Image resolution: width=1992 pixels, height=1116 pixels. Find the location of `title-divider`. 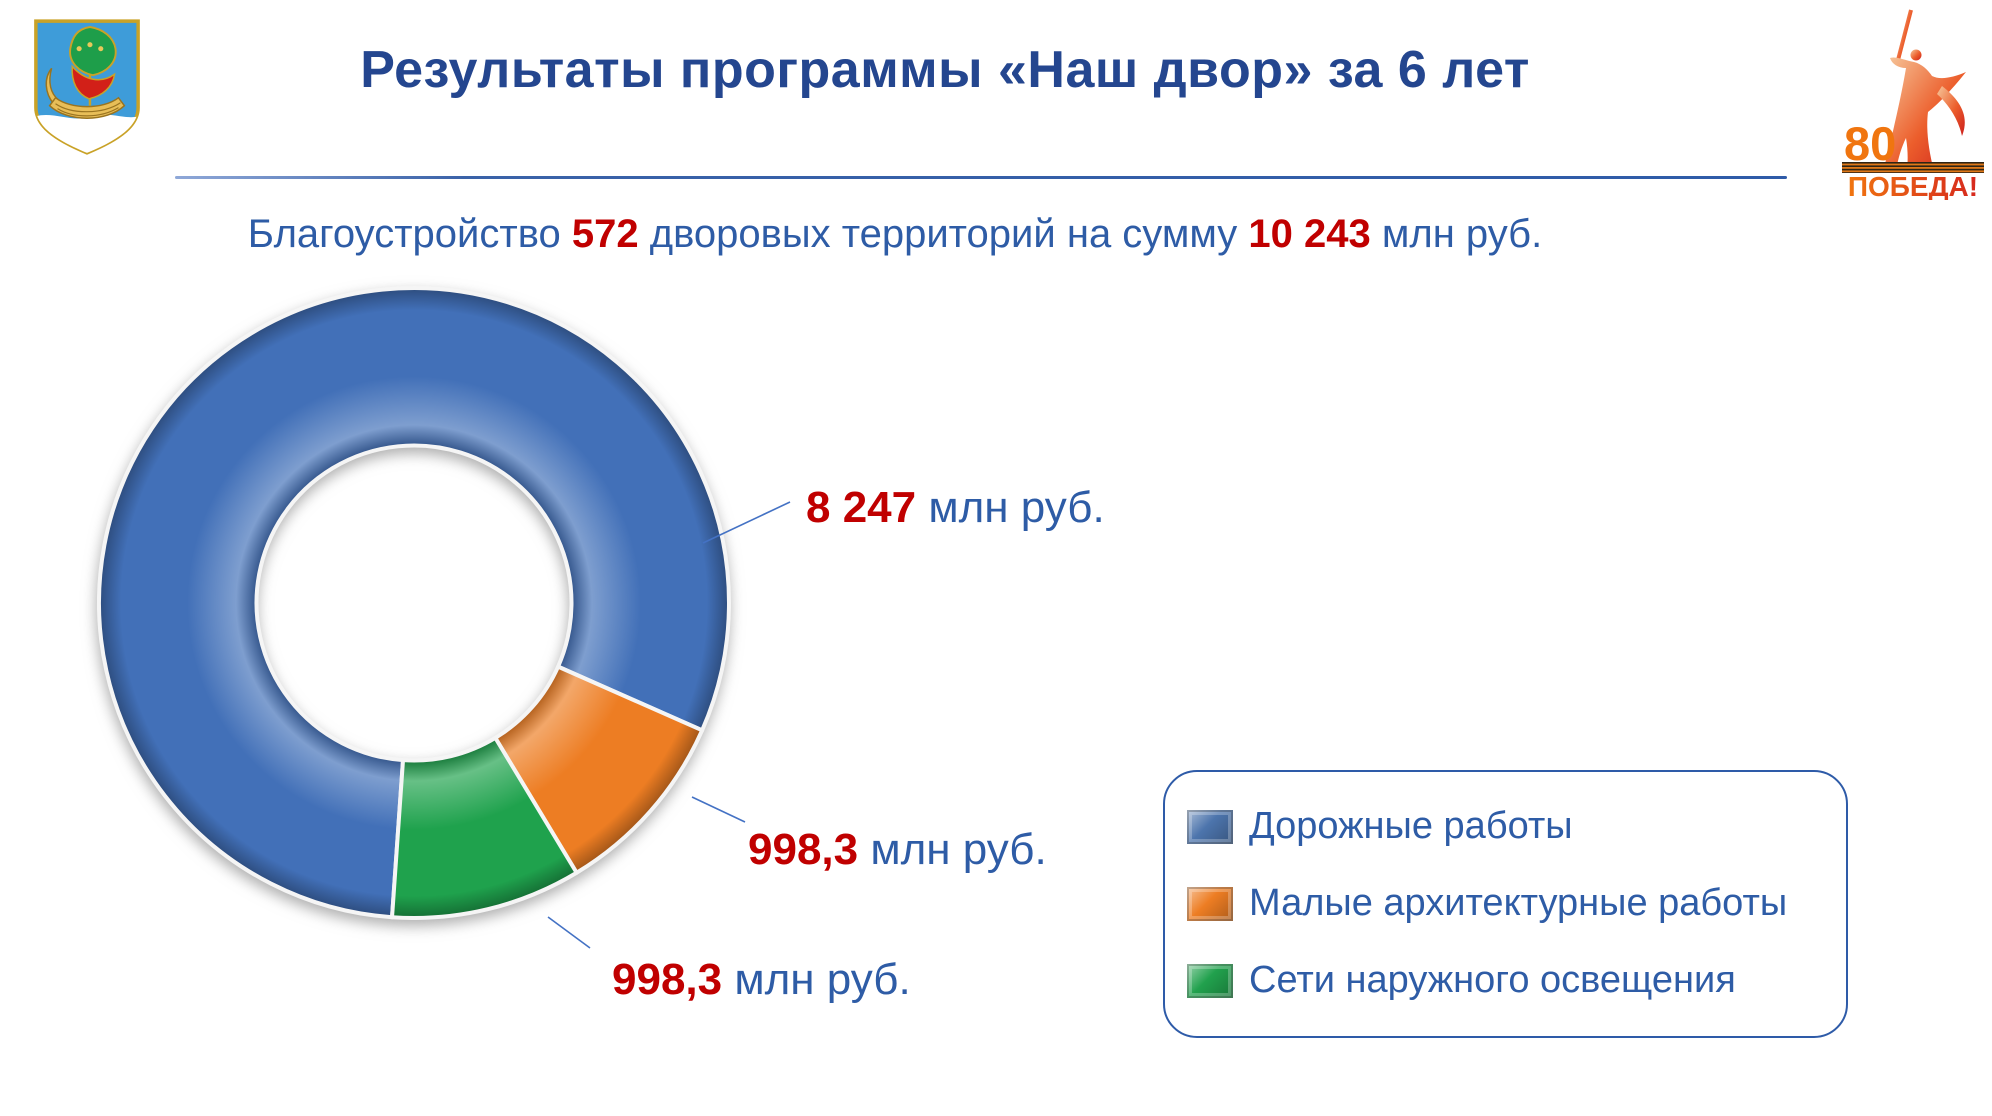

title-divider is located at coordinates (981, 177).